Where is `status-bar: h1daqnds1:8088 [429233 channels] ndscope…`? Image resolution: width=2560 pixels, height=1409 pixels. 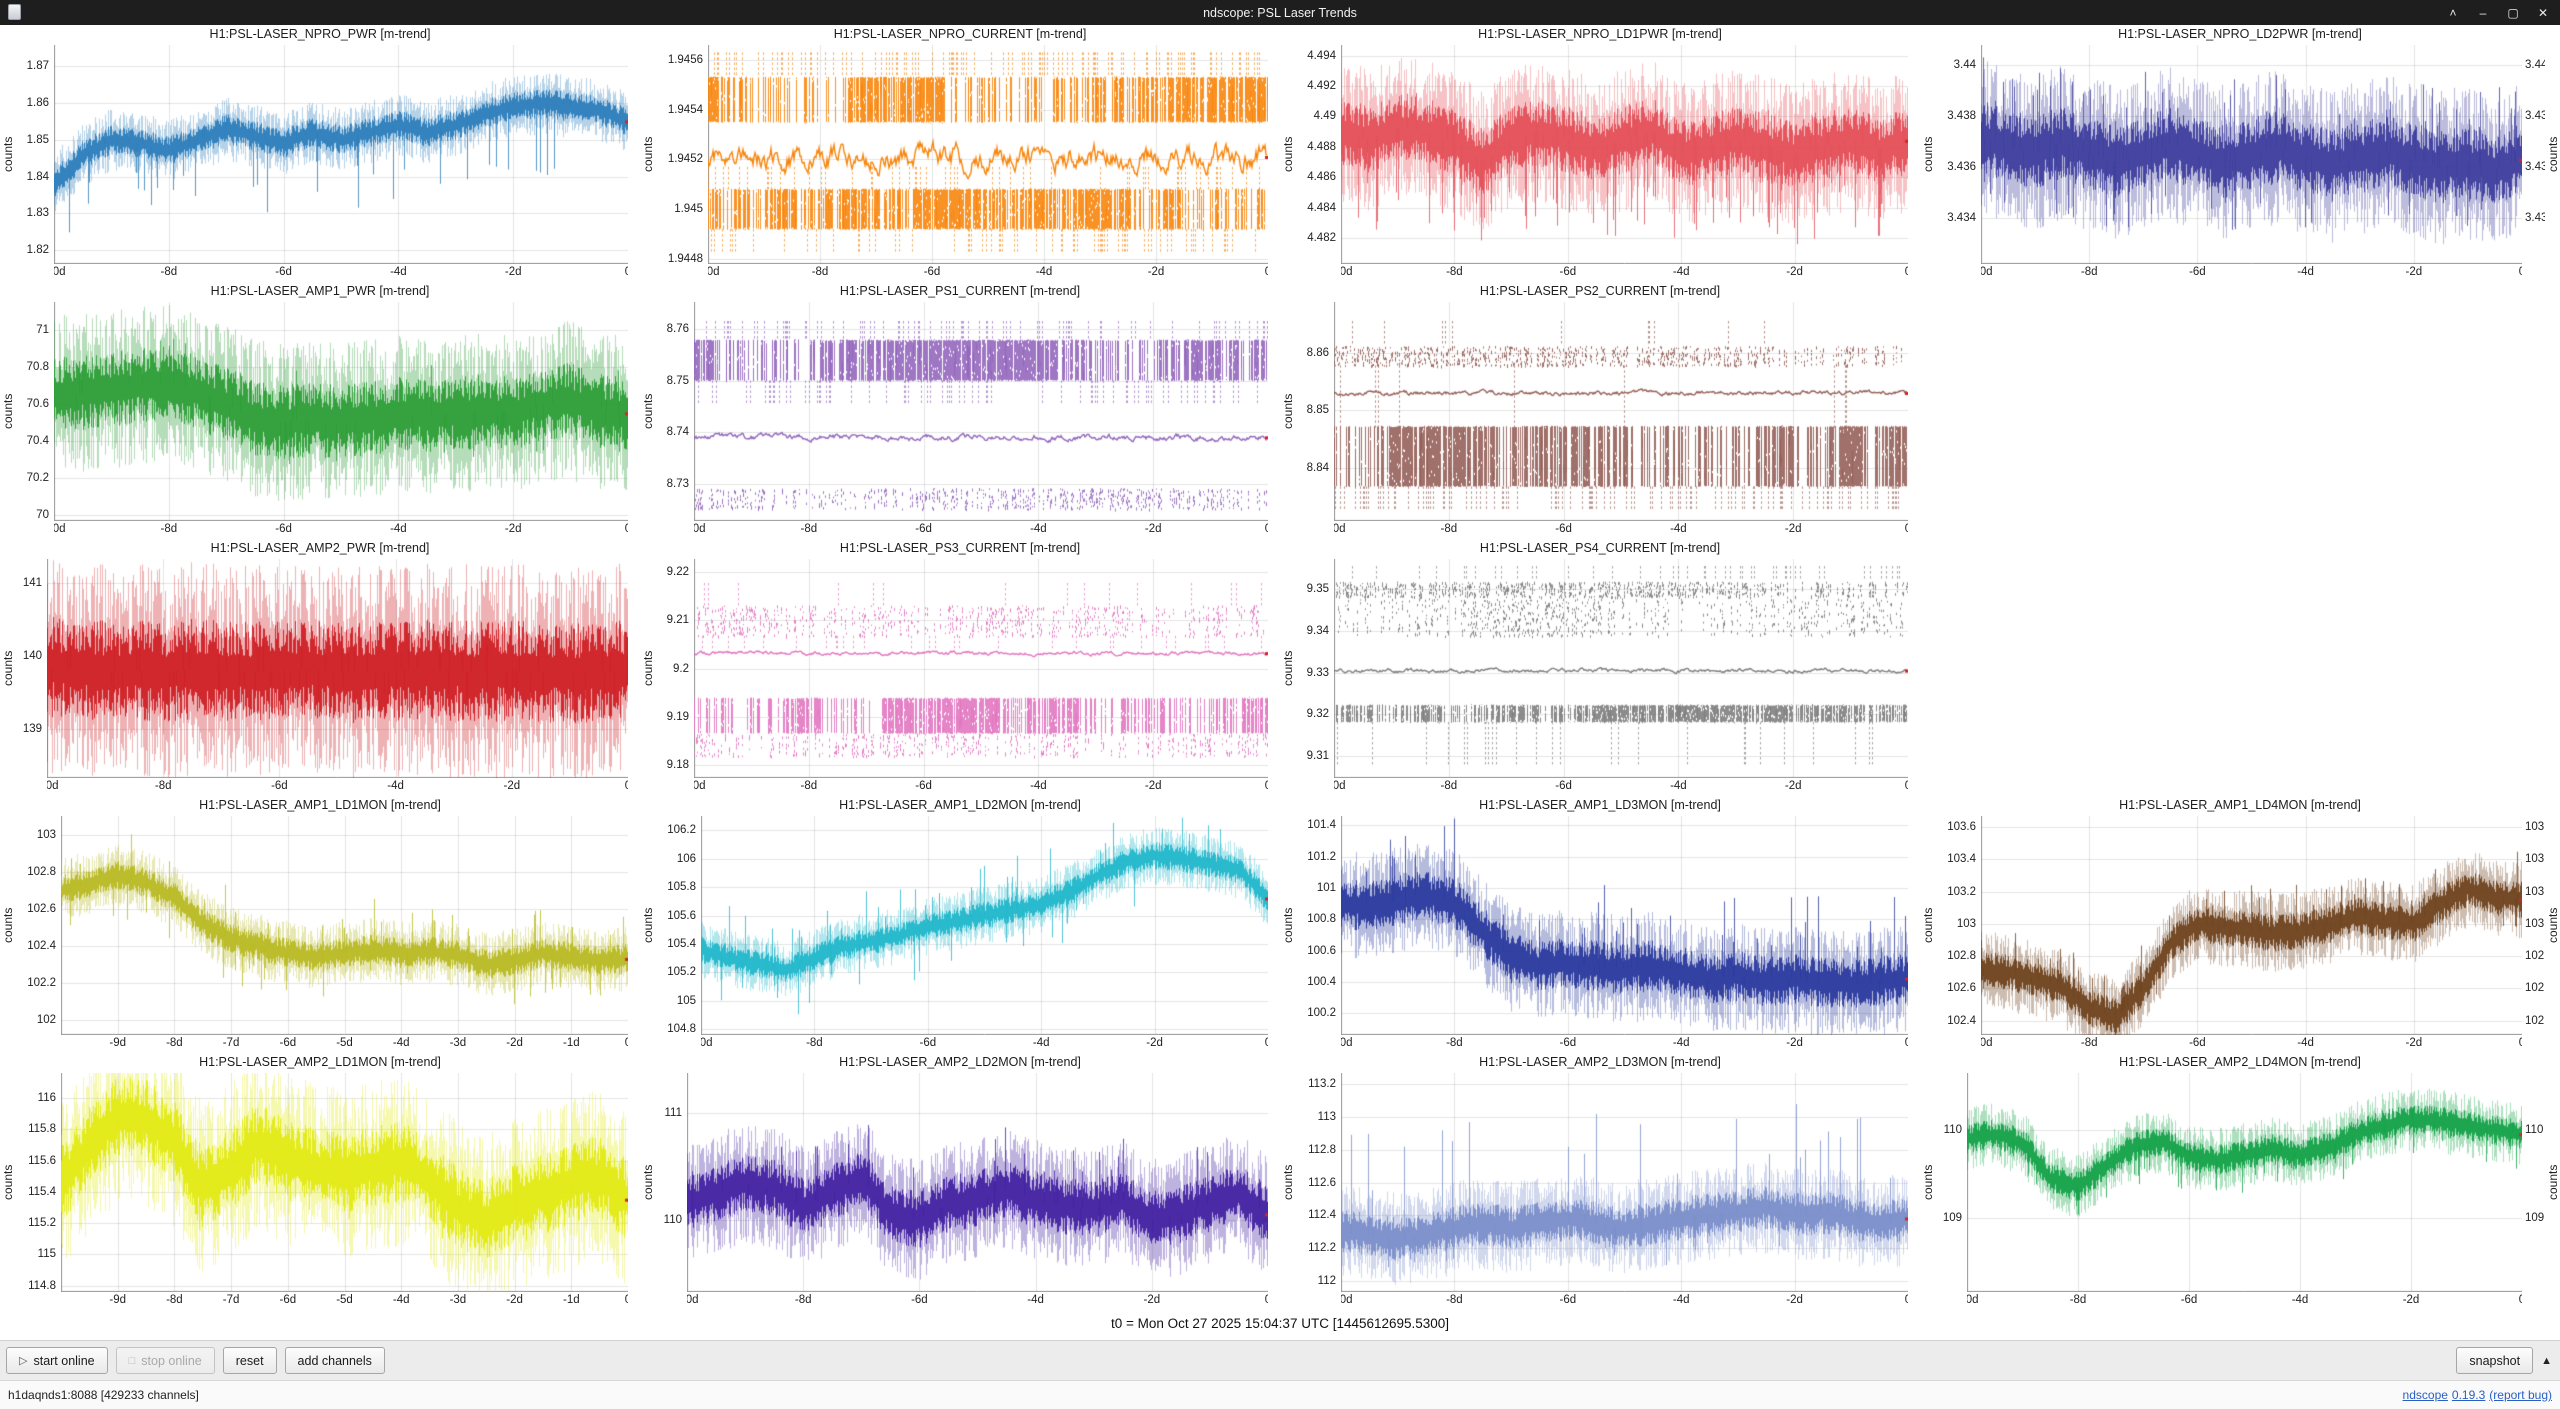
status-bar: h1daqnds1:8088 [429233 channels] ndscope… is located at coordinates (1280, 1394).